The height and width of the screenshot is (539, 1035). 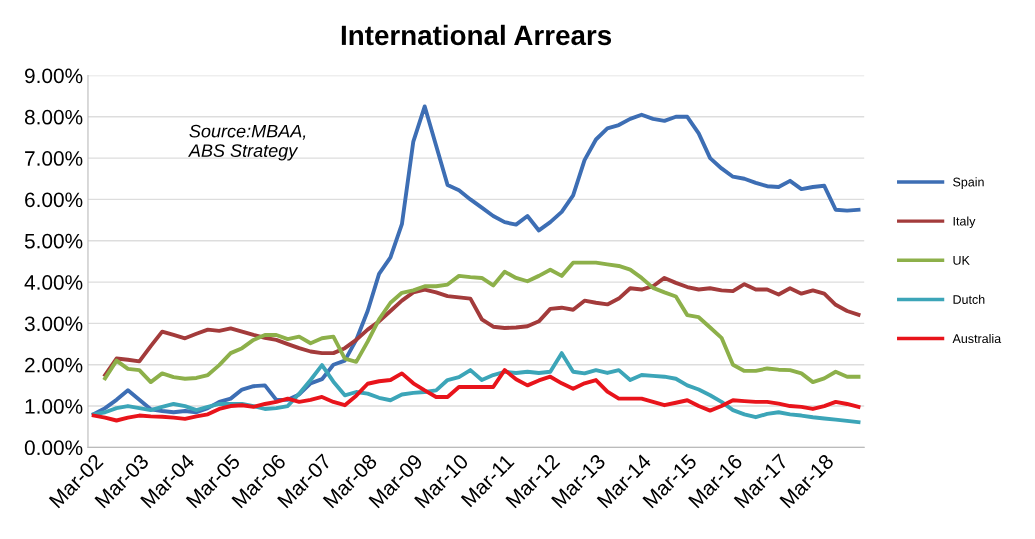 I want to click on y-tick-label: 4.00%, so click(x=53, y=282).